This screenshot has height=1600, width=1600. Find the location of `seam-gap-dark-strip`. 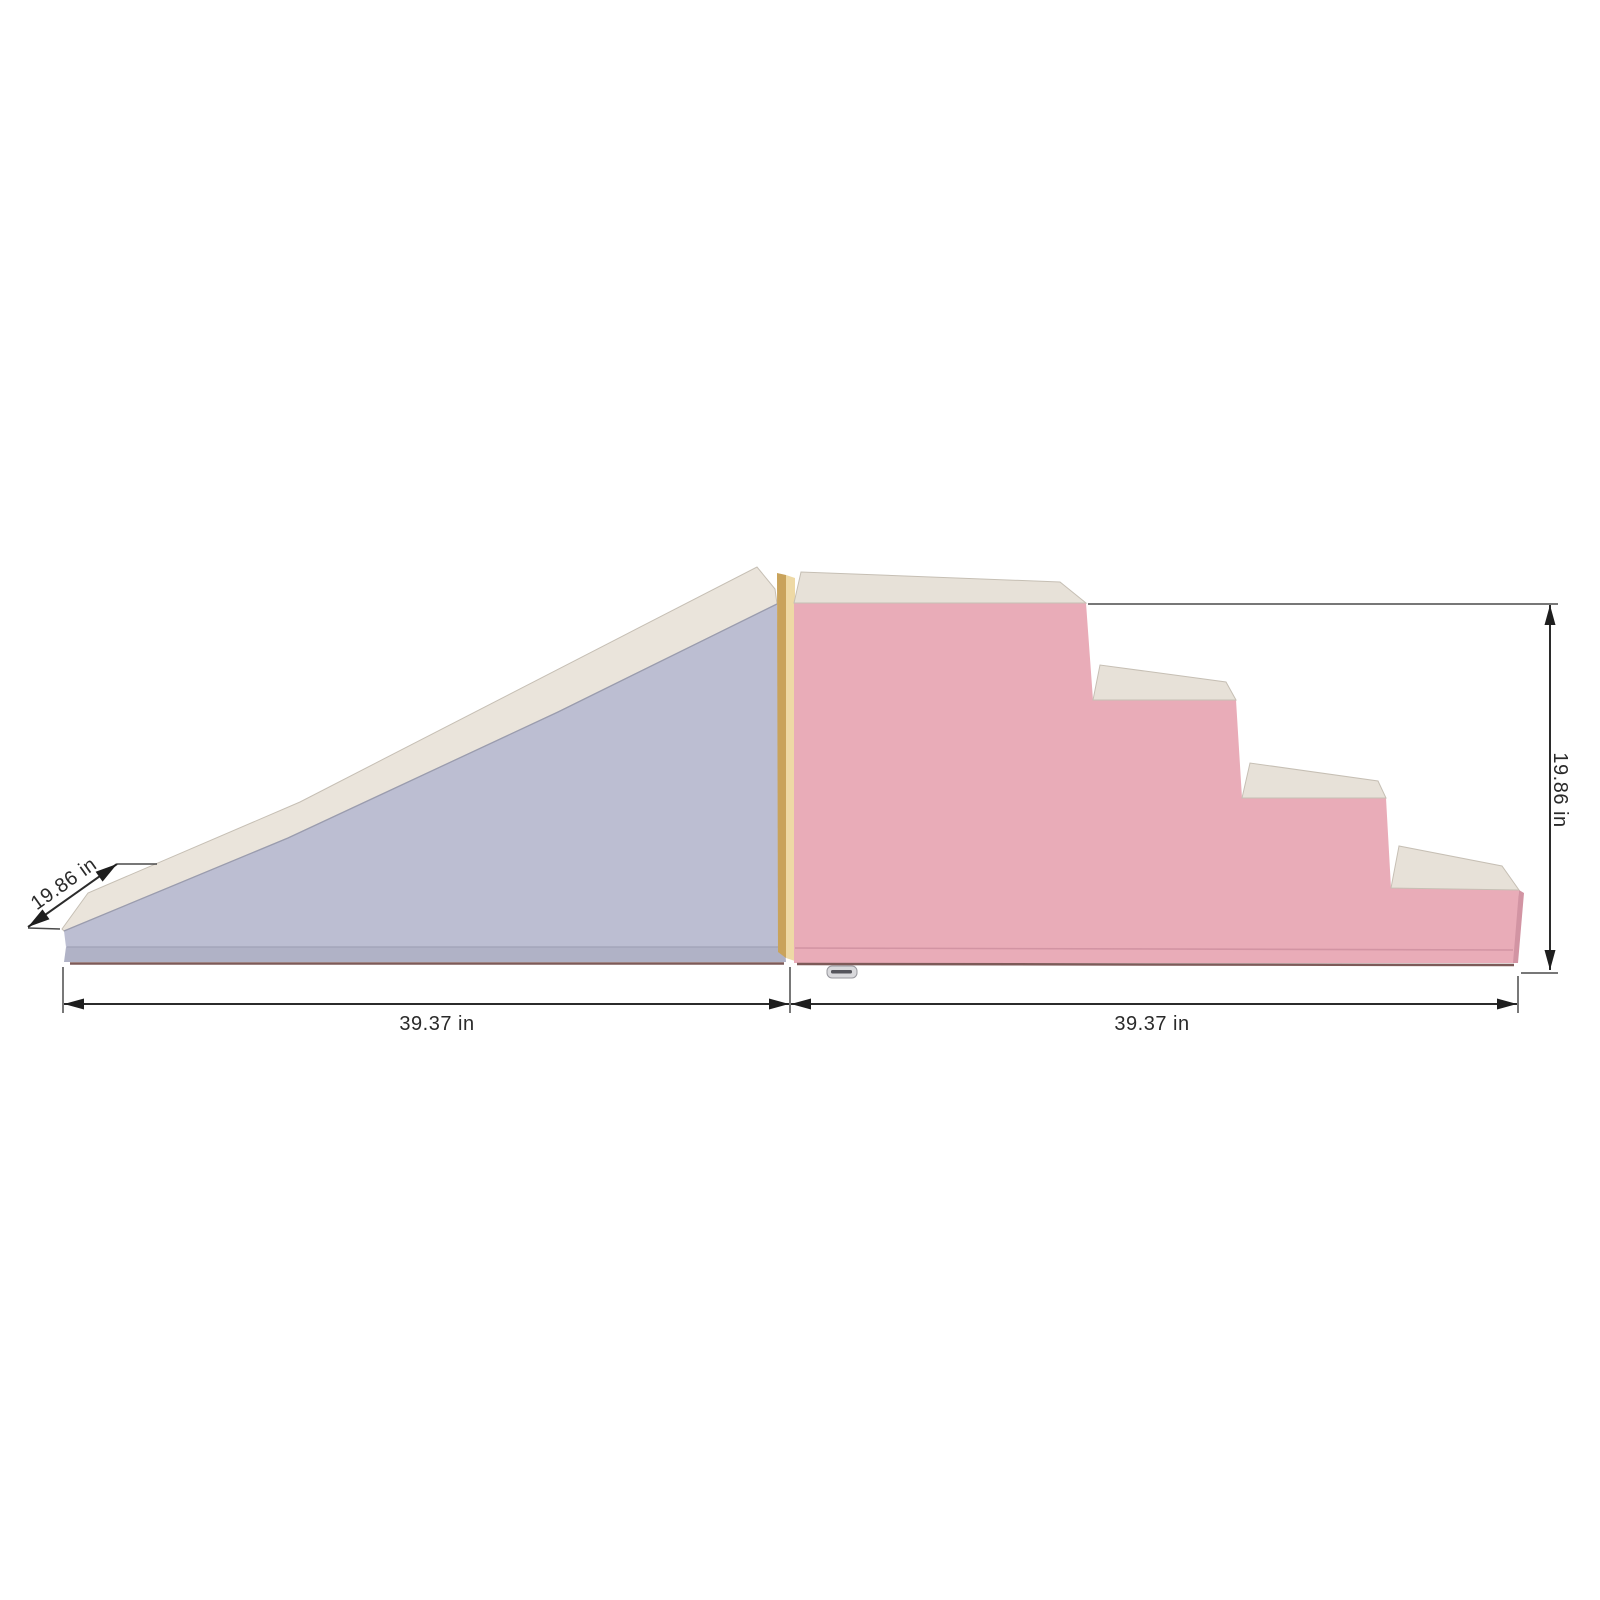

seam-gap-dark-strip is located at coordinates (781, 765).